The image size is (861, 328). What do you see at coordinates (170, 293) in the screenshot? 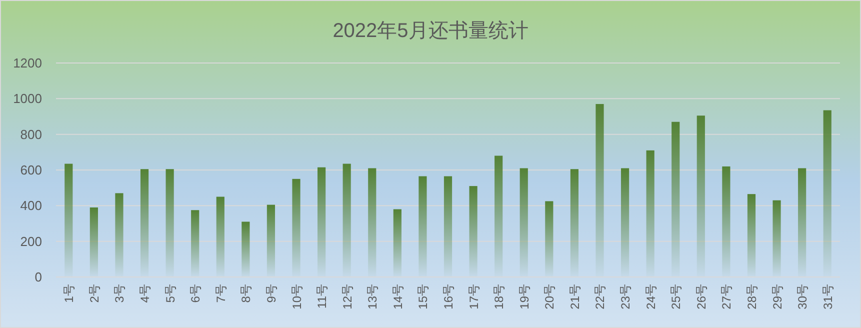
I see `x-tick-label: 5号` at bounding box center [170, 293].